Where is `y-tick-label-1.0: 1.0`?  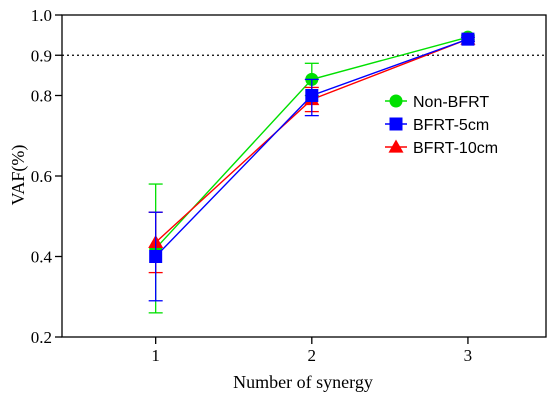
y-tick-label-1.0: 1.0 is located at coordinates (41, 15).